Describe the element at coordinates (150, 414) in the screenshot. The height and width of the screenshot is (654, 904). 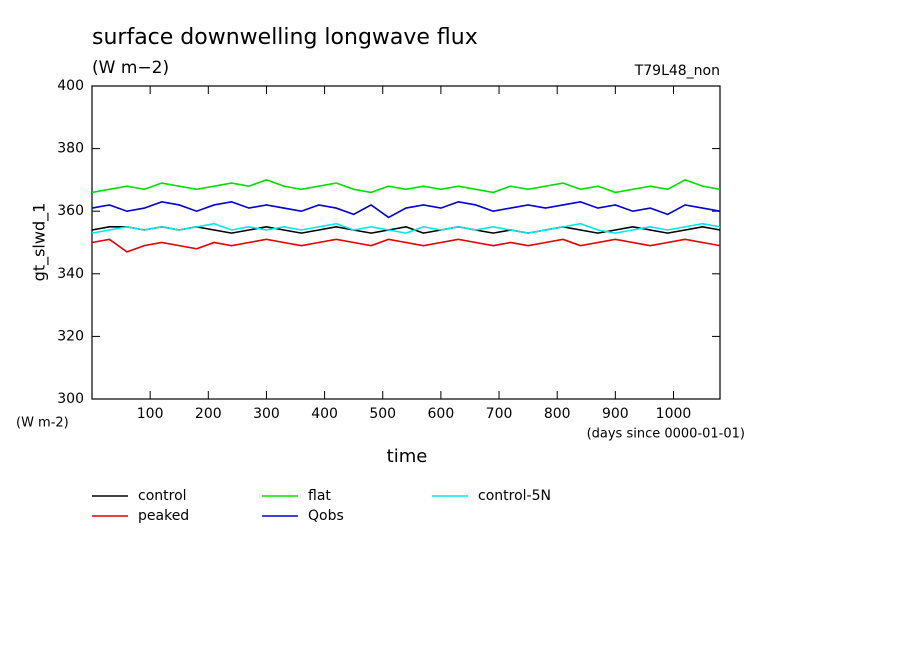
I see `x-tick-label: 100` at that location.